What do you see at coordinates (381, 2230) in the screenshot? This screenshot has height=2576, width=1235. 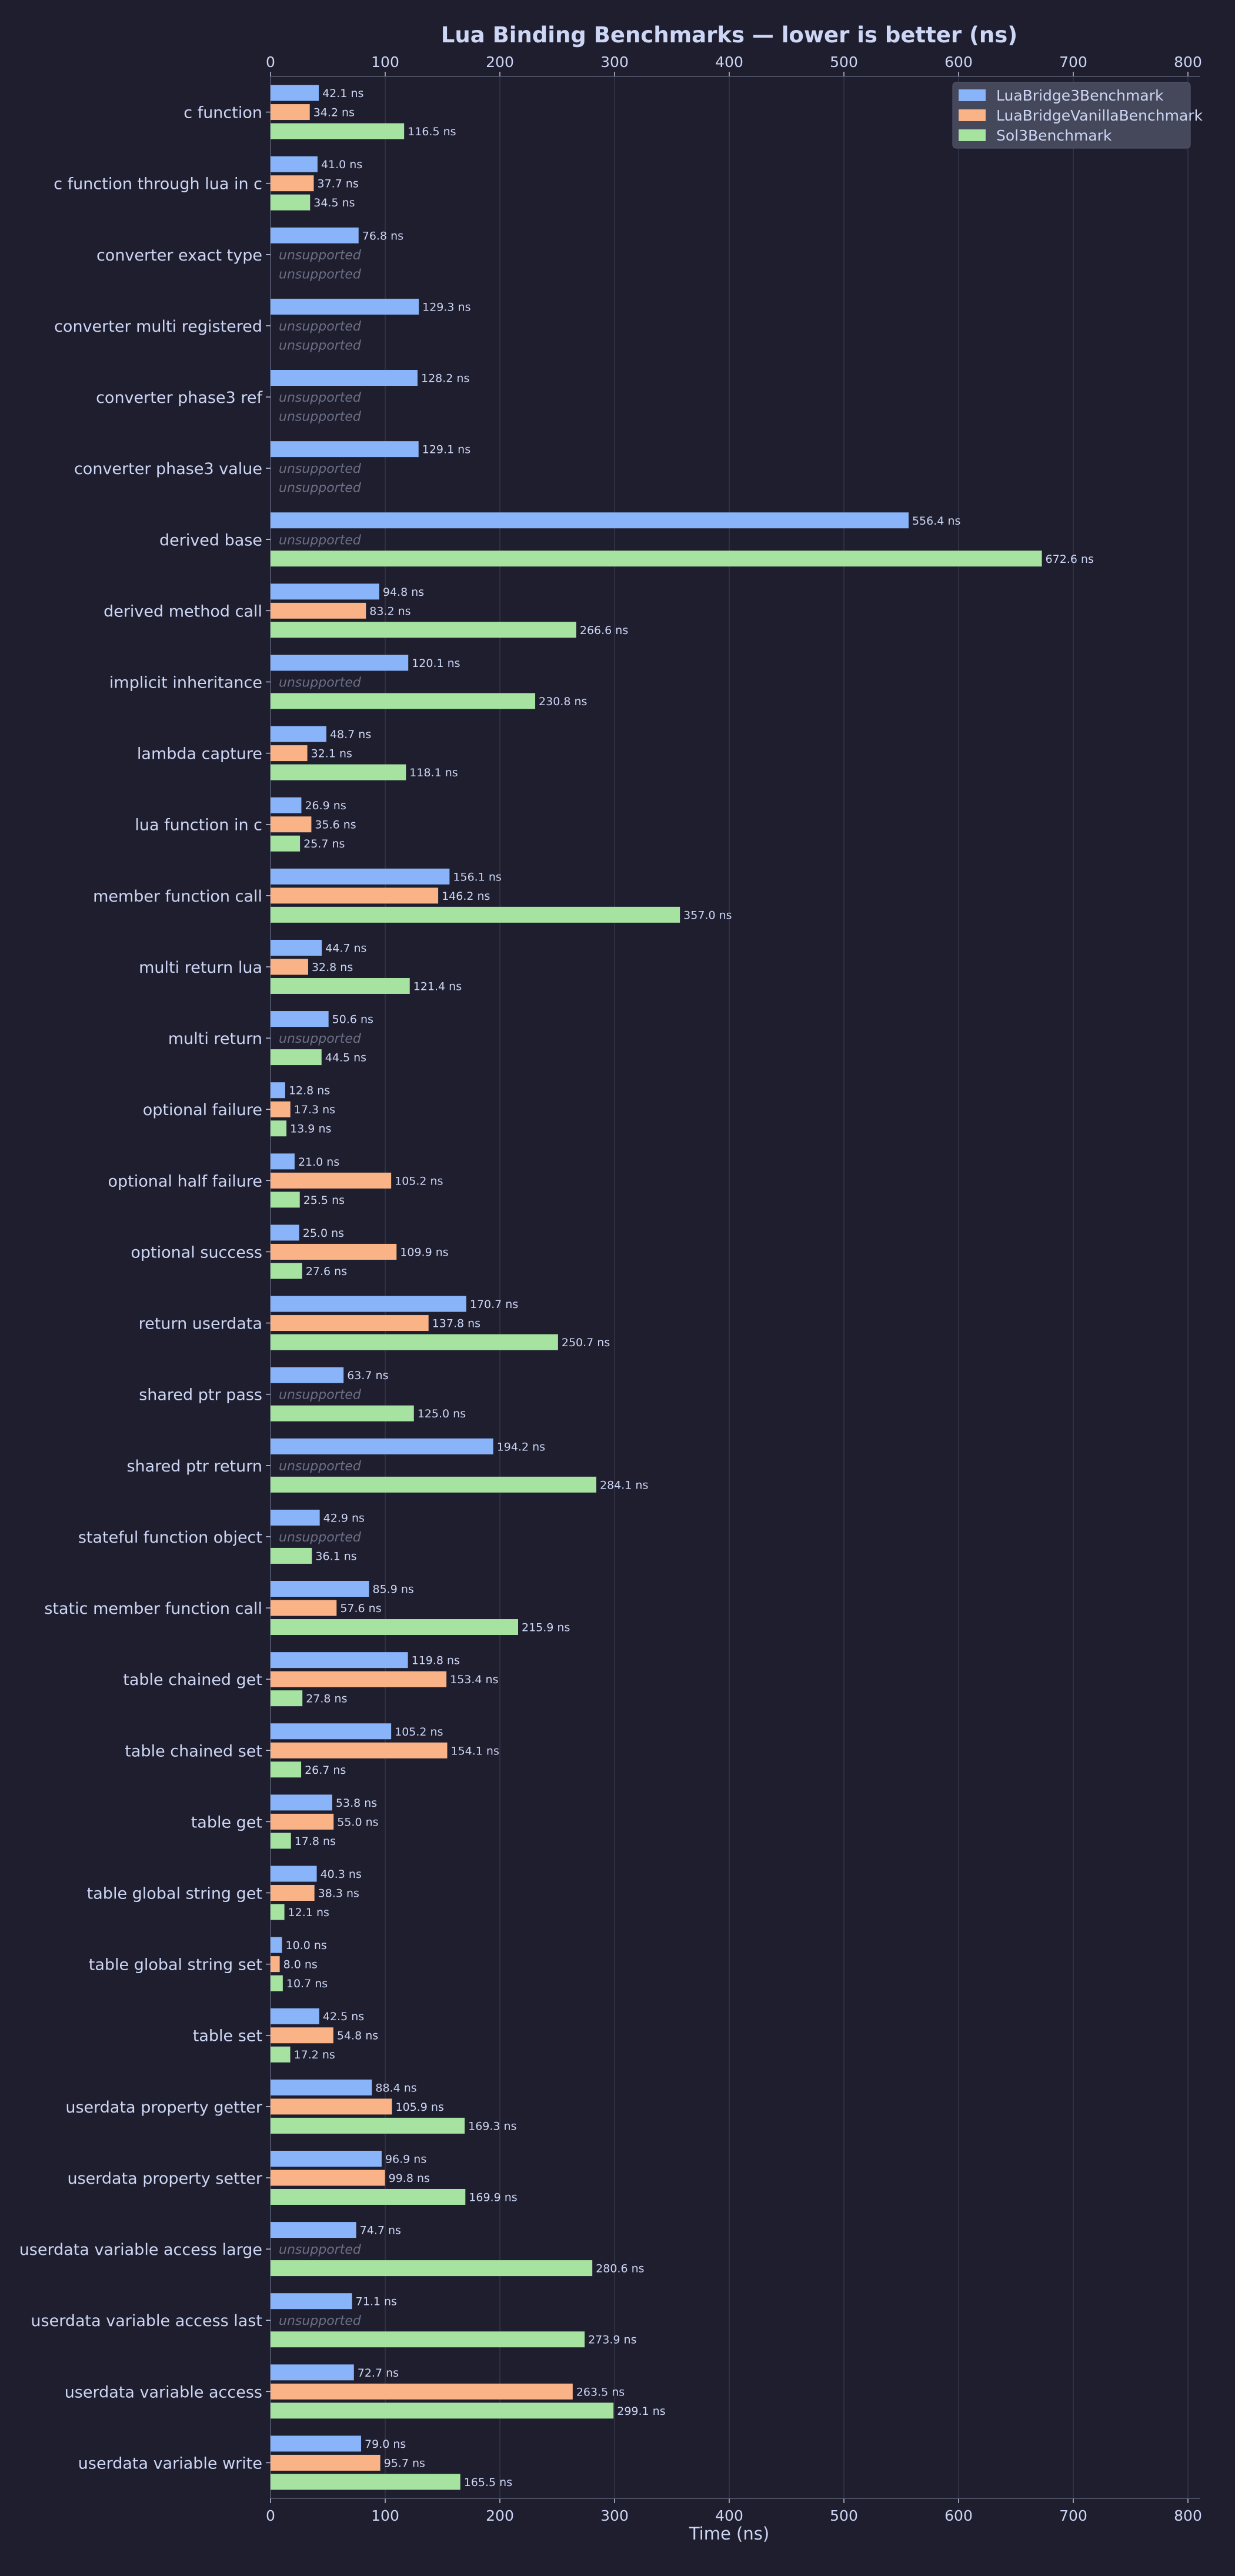 I see `bar-value-label: 74.7 ns` at bounding box center [381, 2230].